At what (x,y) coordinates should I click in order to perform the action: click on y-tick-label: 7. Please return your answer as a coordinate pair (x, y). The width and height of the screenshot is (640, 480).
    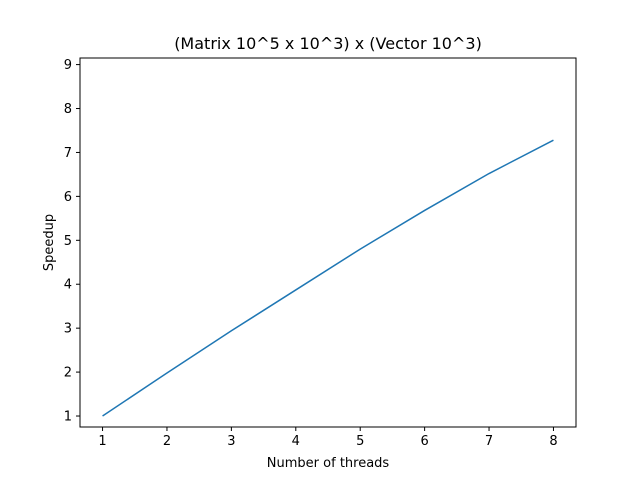
    Looking at the image, I should click on (68, 153).